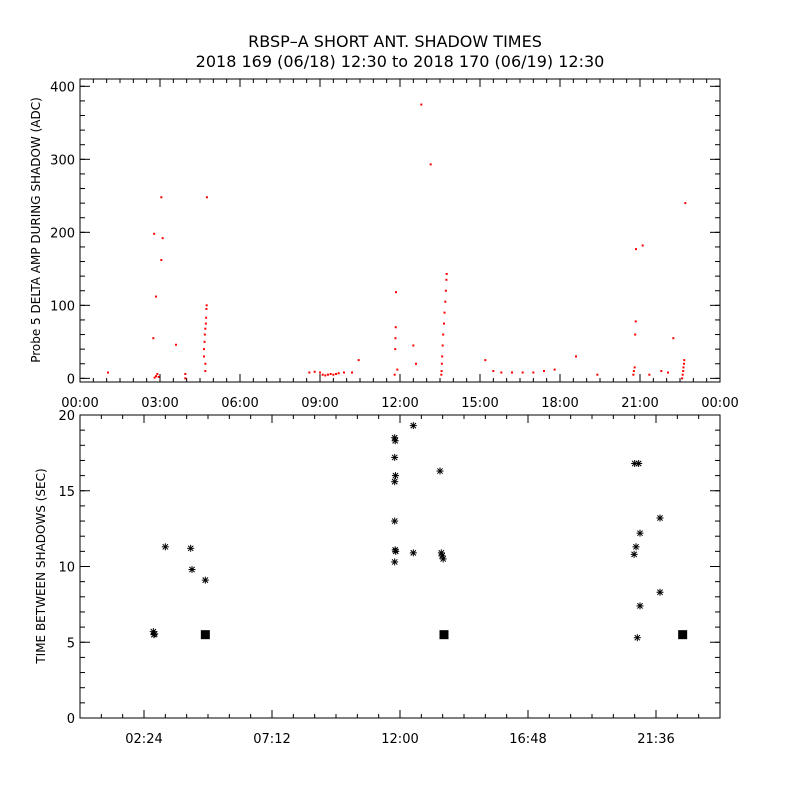 The height and width of the screenshot is (800, 800). Describe the element at coordinates (271, 739) in the screenshot. I see `x-tick-label: 07:12` at that location.